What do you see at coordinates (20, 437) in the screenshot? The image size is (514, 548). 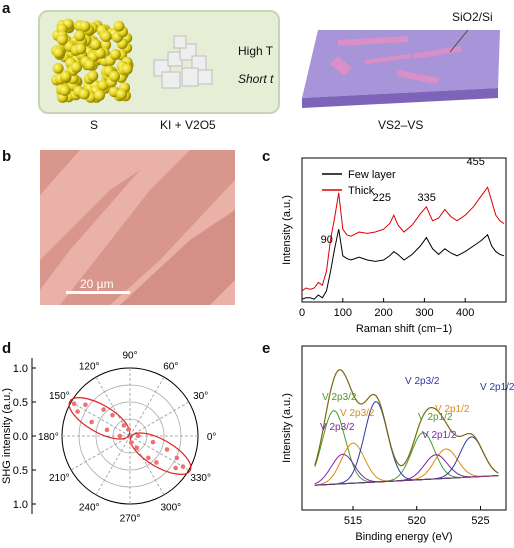 I see `radial-tick-label: 0.0` at bounding box center [20, 437].